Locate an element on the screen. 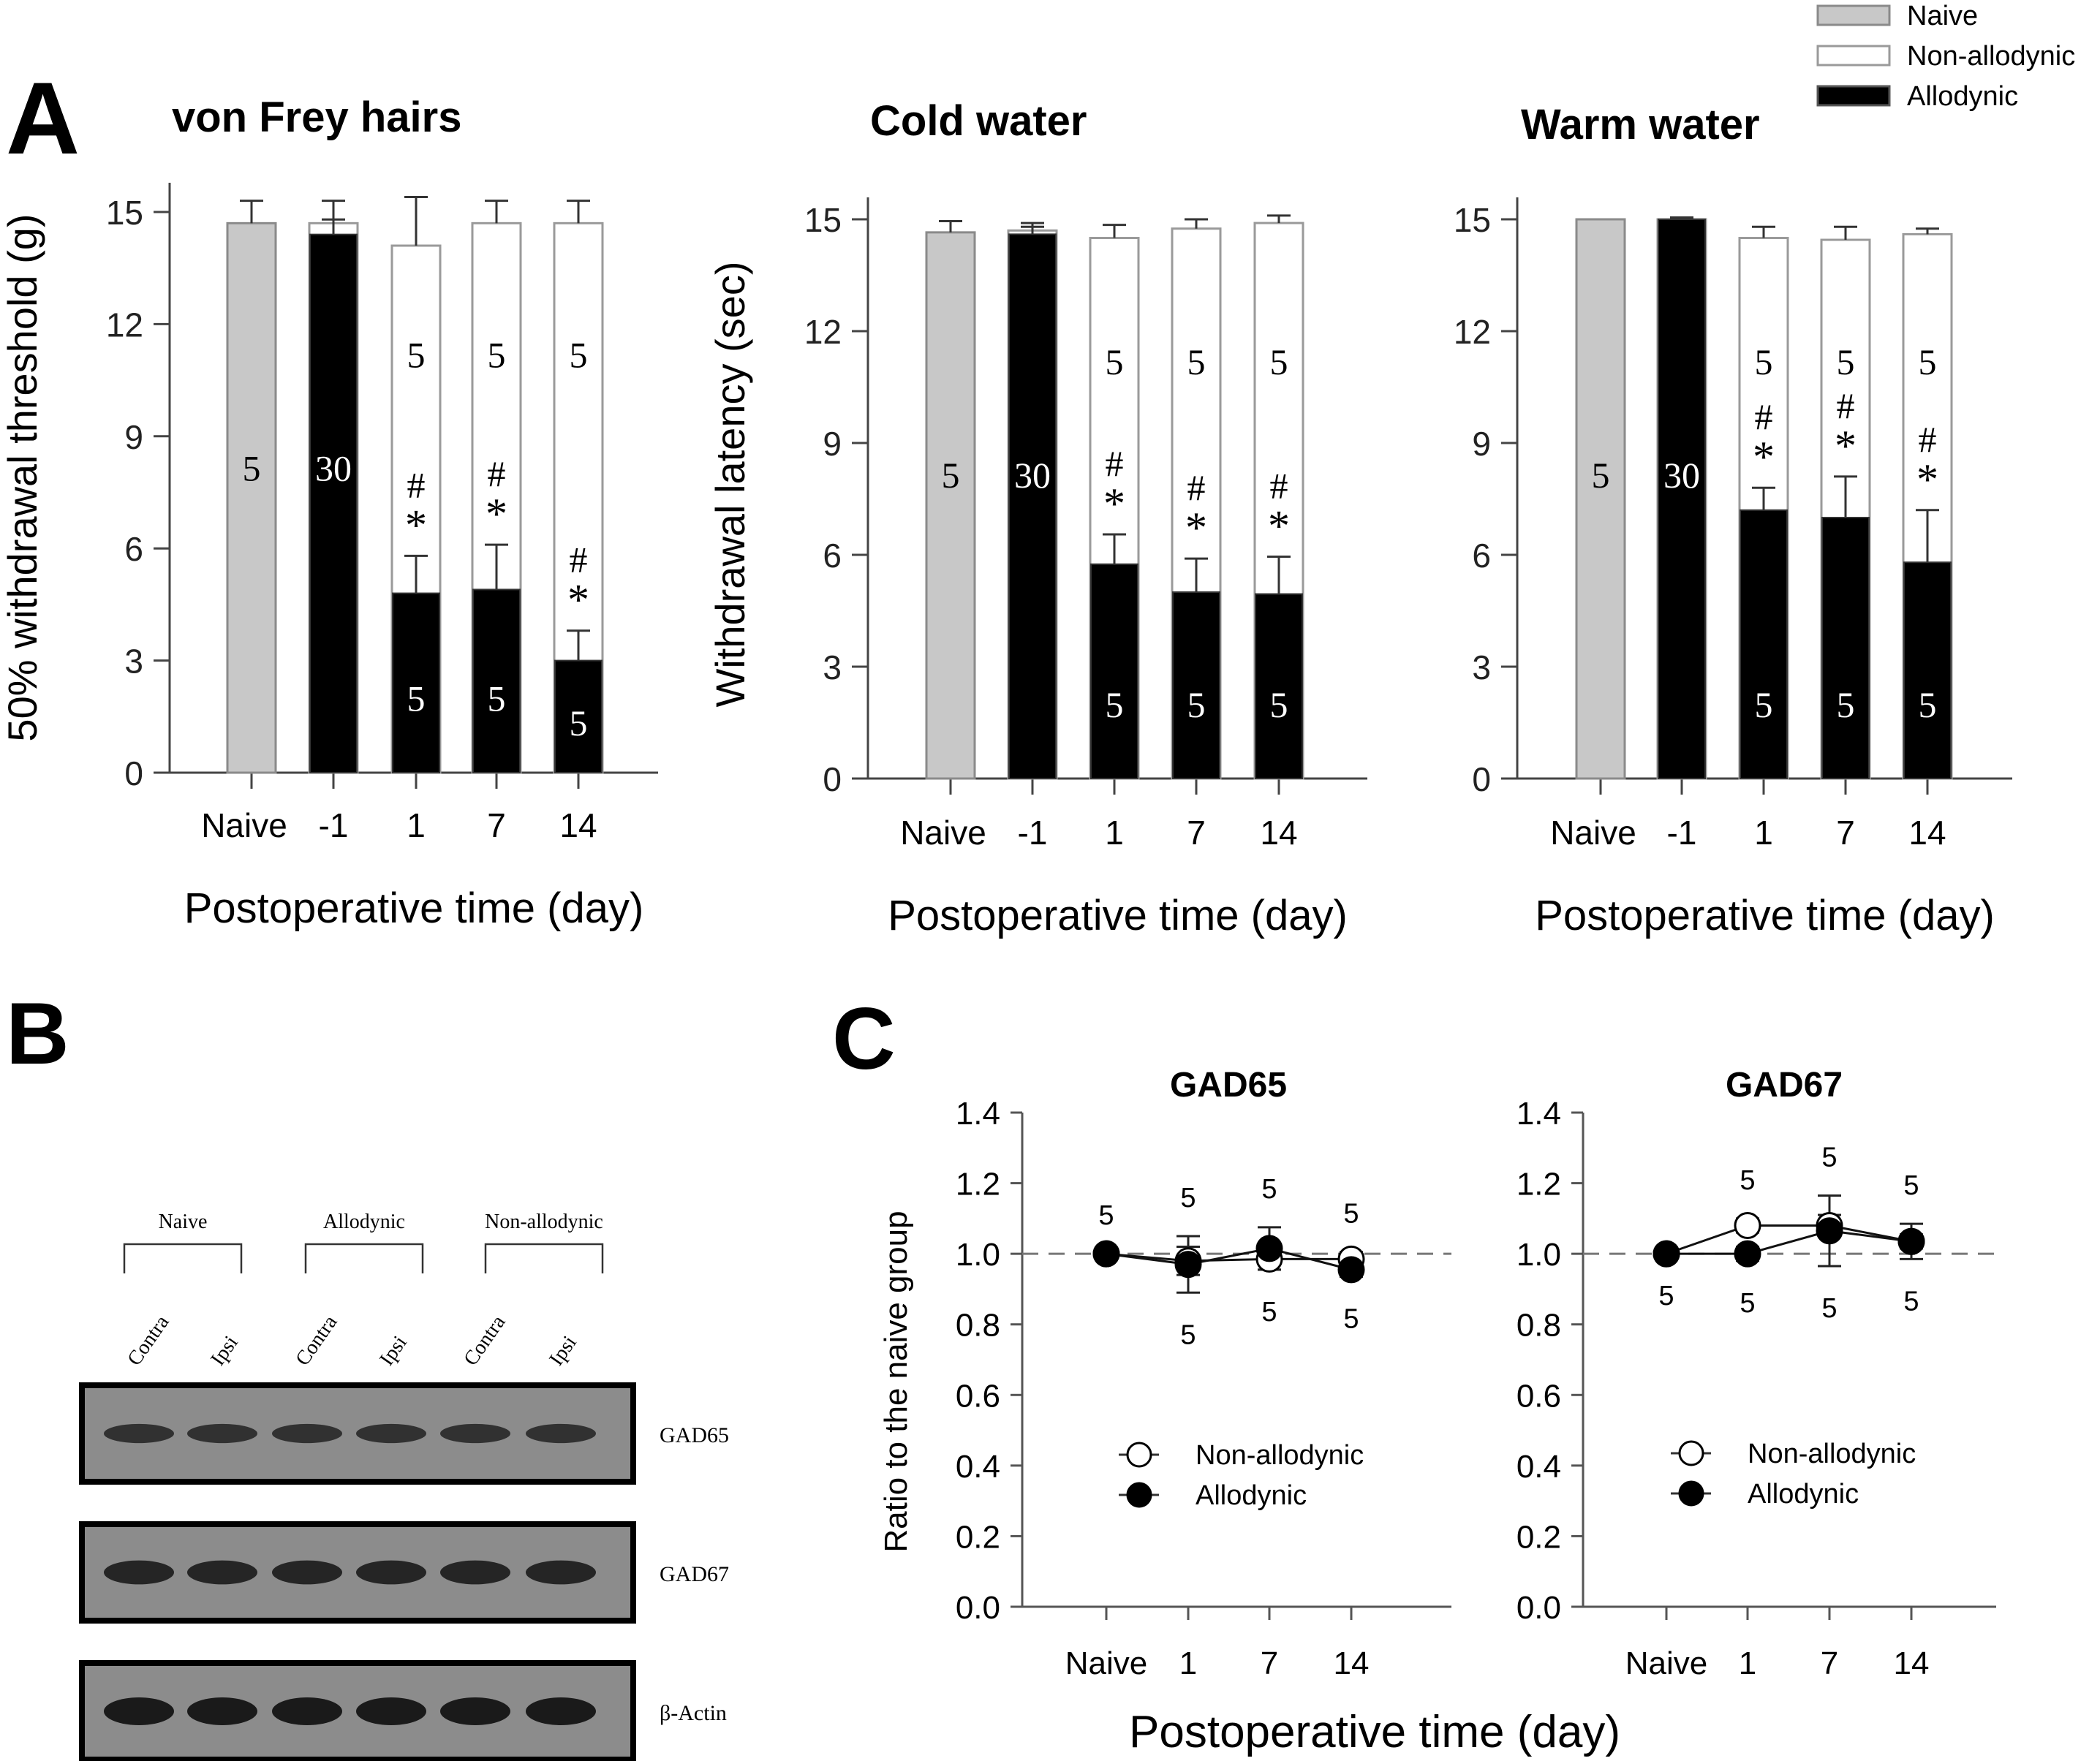 This screenshot has height=1761, width=2100. y-tick-label: 0.2 is located at coordinates (978, 1537).